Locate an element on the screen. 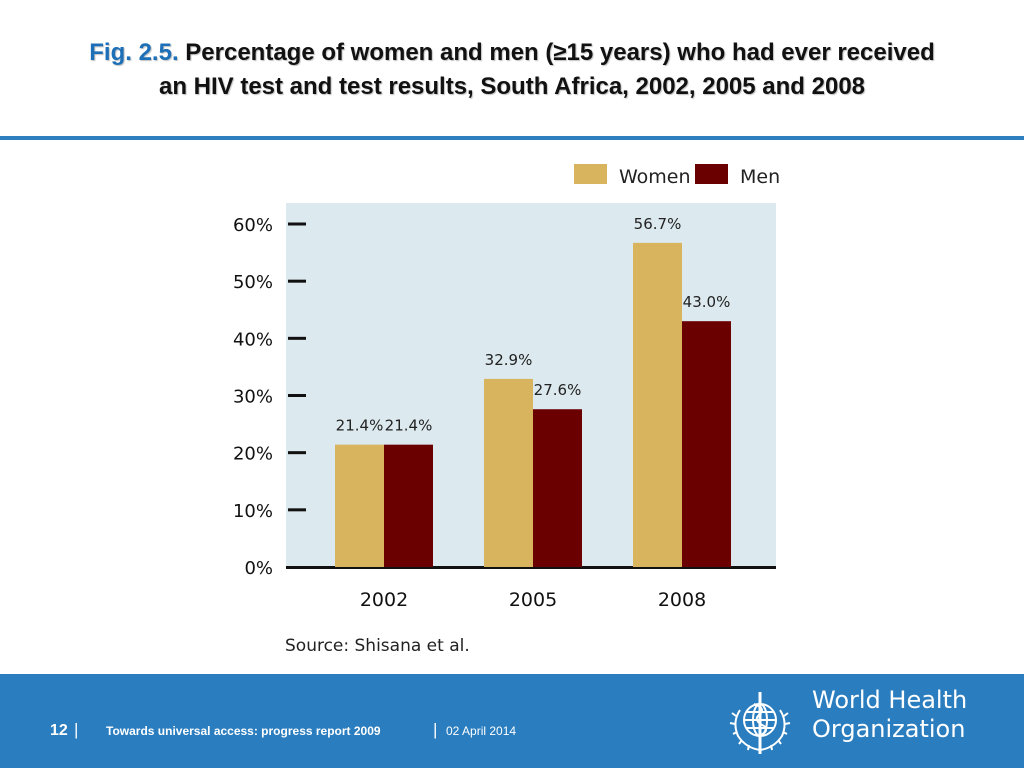  y-tick-label: 40% is located at coordinates (253, 339).